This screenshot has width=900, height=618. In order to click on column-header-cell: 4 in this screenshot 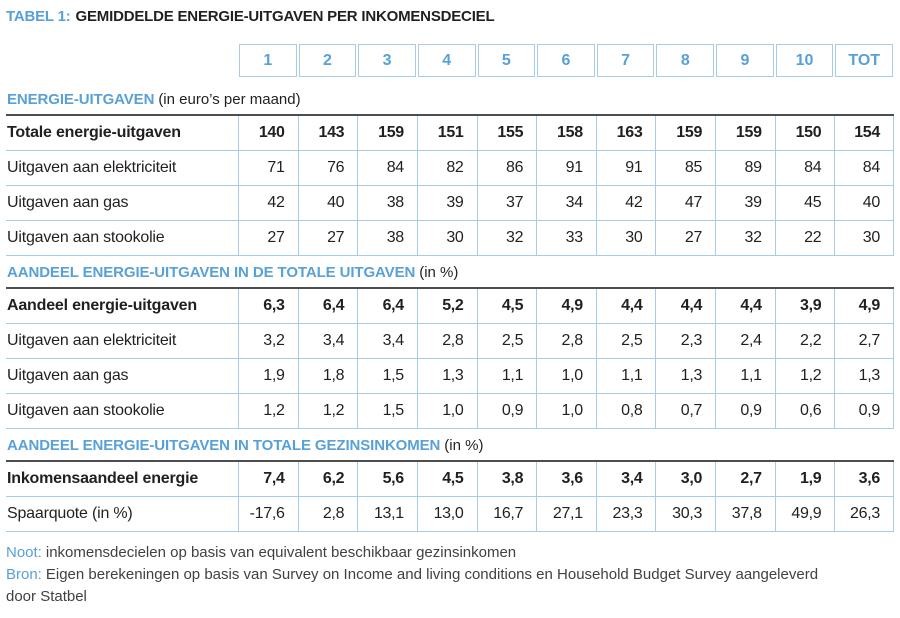, I will do `click(446, 60)`.